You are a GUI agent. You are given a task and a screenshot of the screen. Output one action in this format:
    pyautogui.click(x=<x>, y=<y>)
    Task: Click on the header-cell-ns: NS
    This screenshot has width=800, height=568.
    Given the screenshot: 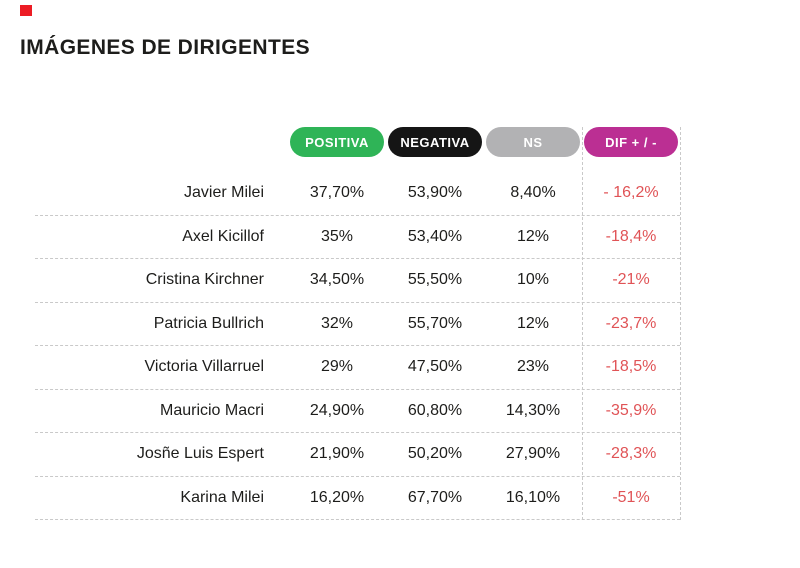 What is the action you would take?
    pyautogui.click(x=533, y=142)
    